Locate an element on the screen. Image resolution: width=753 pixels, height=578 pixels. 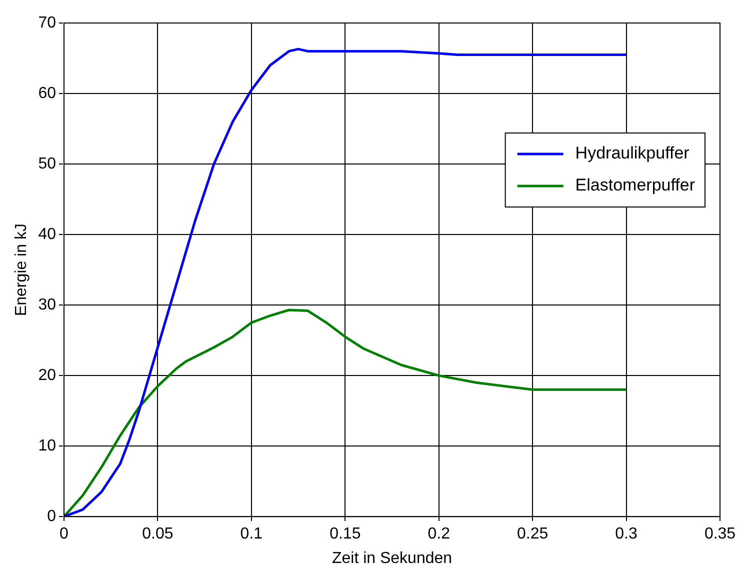
y-tick-label: 0 is located at coordinates (51, 517).